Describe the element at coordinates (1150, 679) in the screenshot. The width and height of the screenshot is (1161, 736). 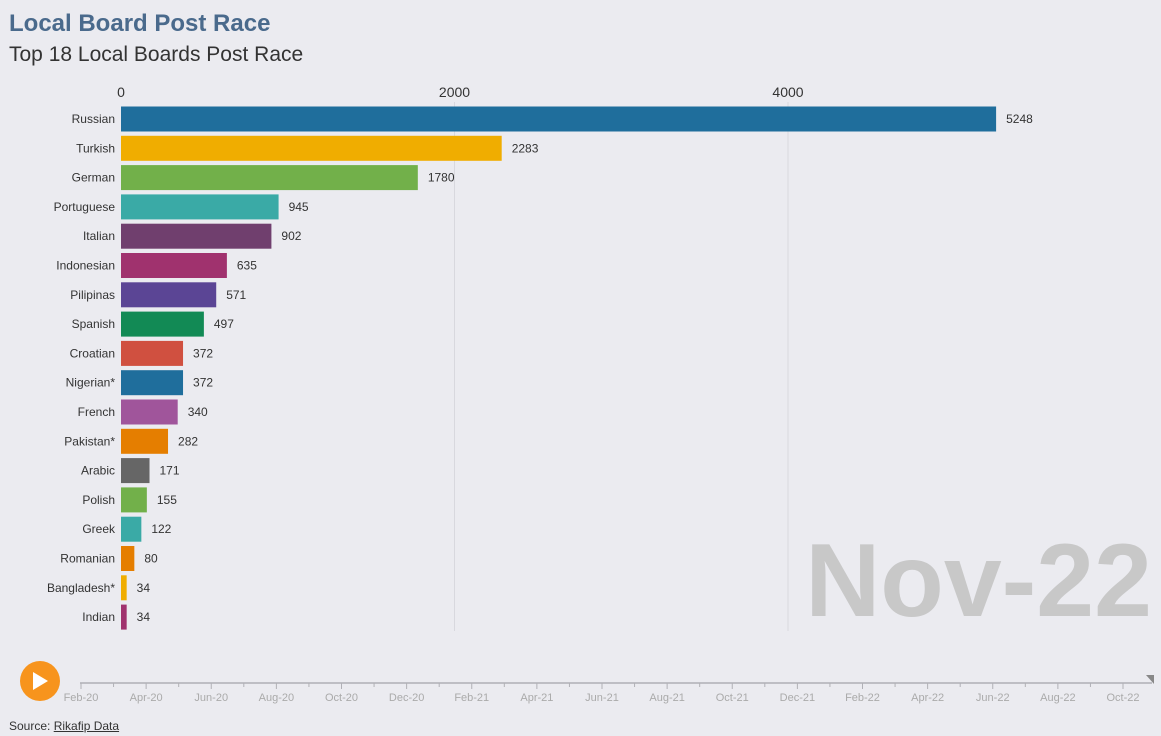
I see `timeline-handle` at that location.